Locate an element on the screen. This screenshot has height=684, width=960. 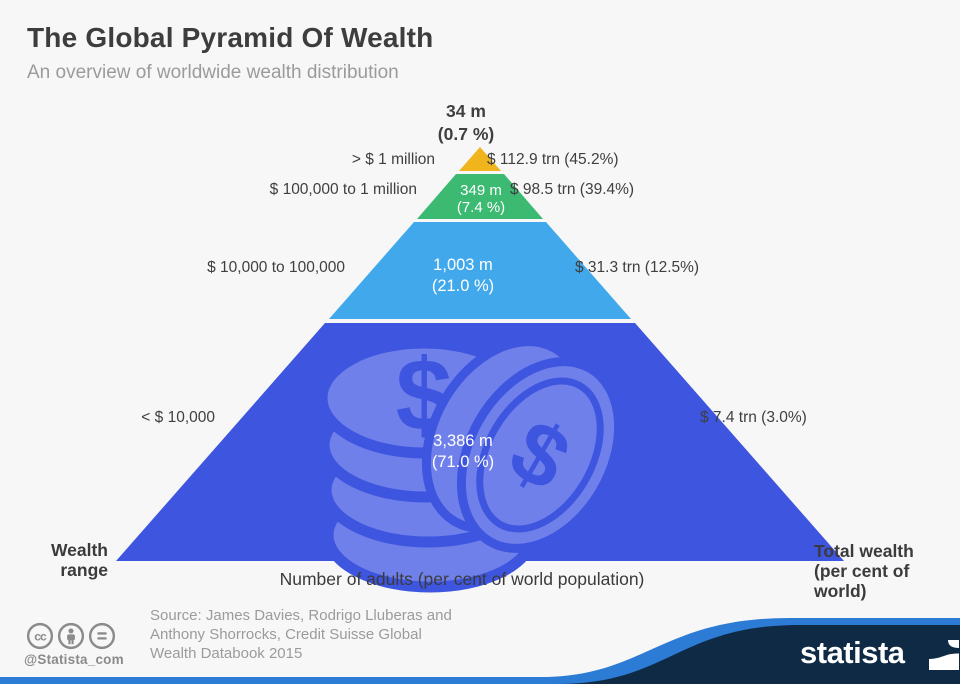
tier4-adults-count: 3,386 m is located at coordinates (463, 441).